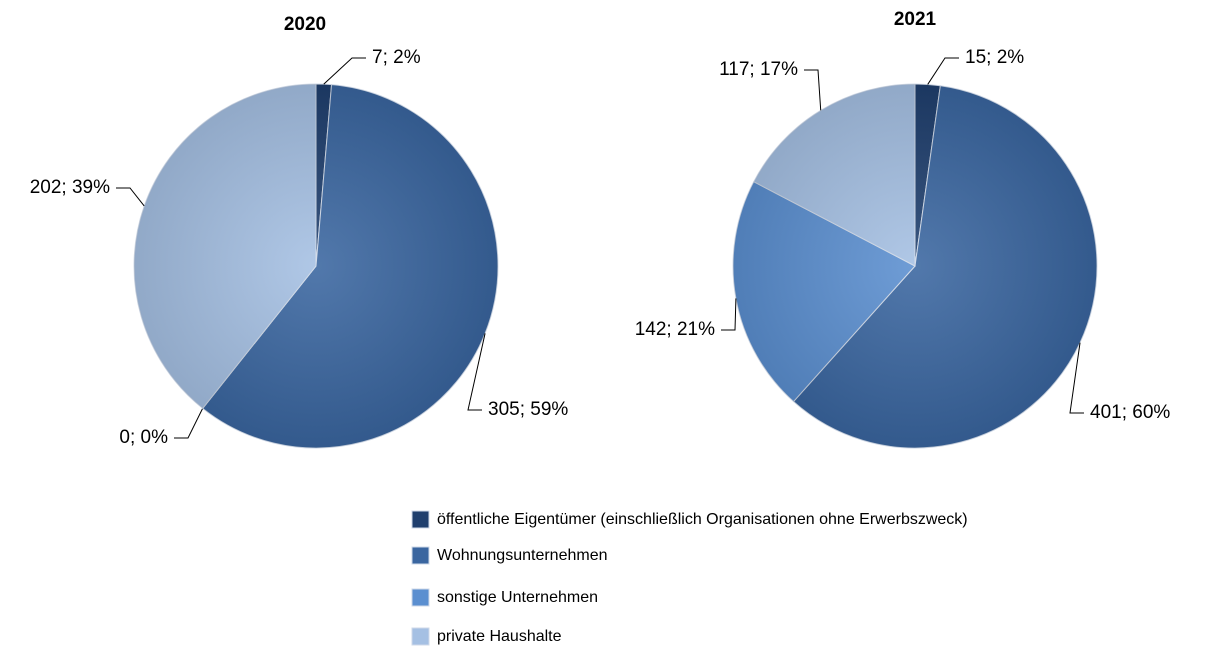 This screenshot has width=1211, height=648. I want to click on data-label: 117; 17%, so click(758, 69).